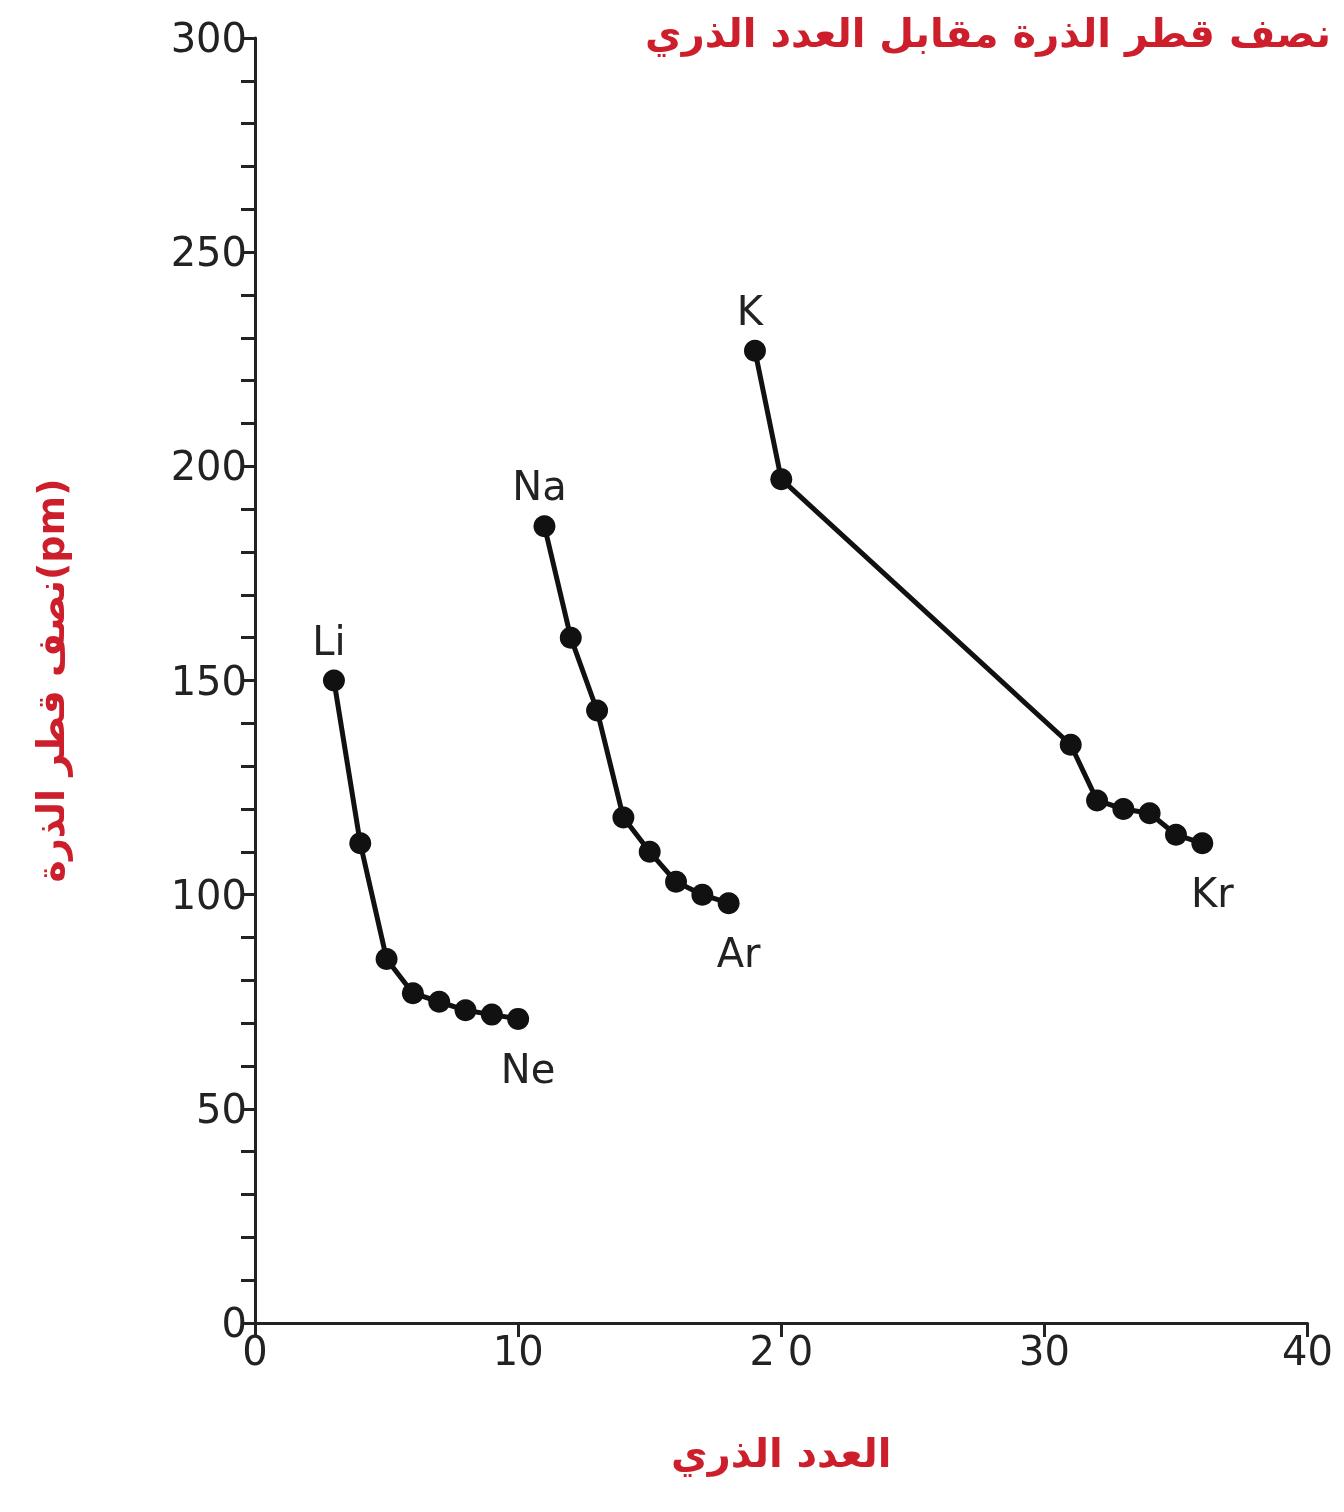 The width and height of the screenshot is (1344, 1512). Describe the element at coordinates (781, 1453) in the screenshot. I see `x-axis-title: العدد الذري` at that location.